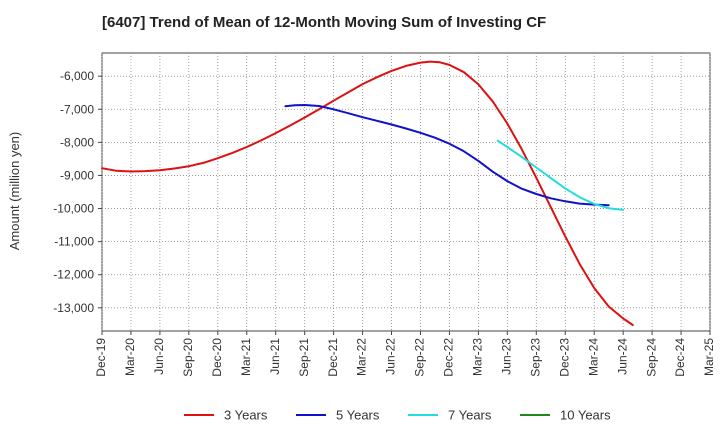 The image size is (720, 445). Describe the element at coordinates (73, 209) in the screenshot. I see `y-tick-label: -10,000` at that location.